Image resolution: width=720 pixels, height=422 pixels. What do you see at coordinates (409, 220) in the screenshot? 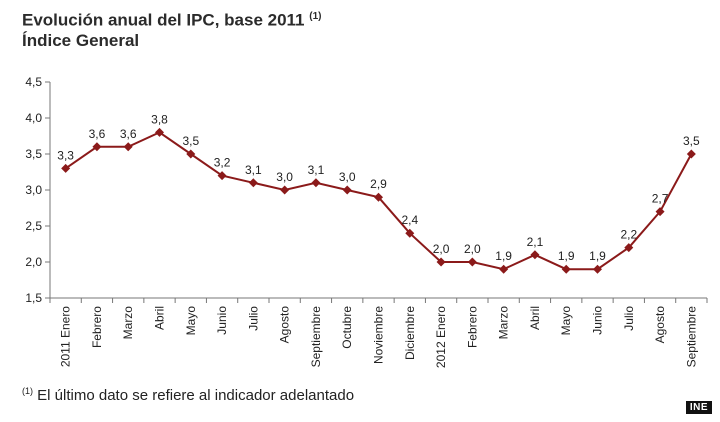
I see `data-label: 2,4` at bounding box center [409, 220].